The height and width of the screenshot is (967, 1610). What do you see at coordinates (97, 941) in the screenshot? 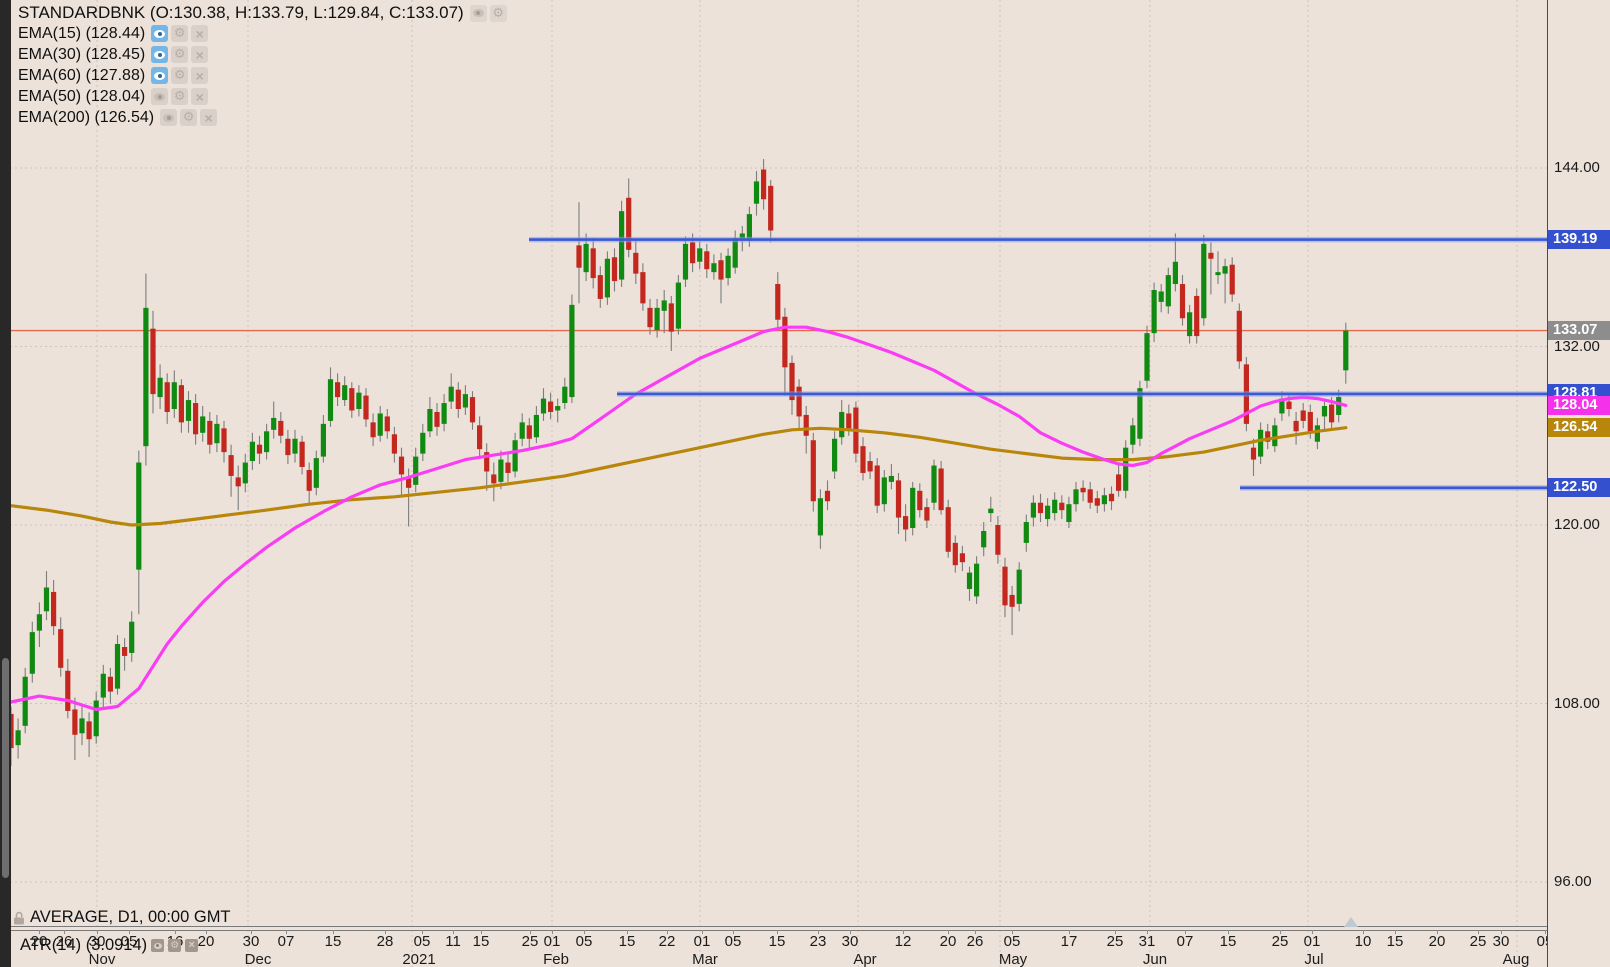
I see `date-tick-label: 30` at bounding box center [97, 941].